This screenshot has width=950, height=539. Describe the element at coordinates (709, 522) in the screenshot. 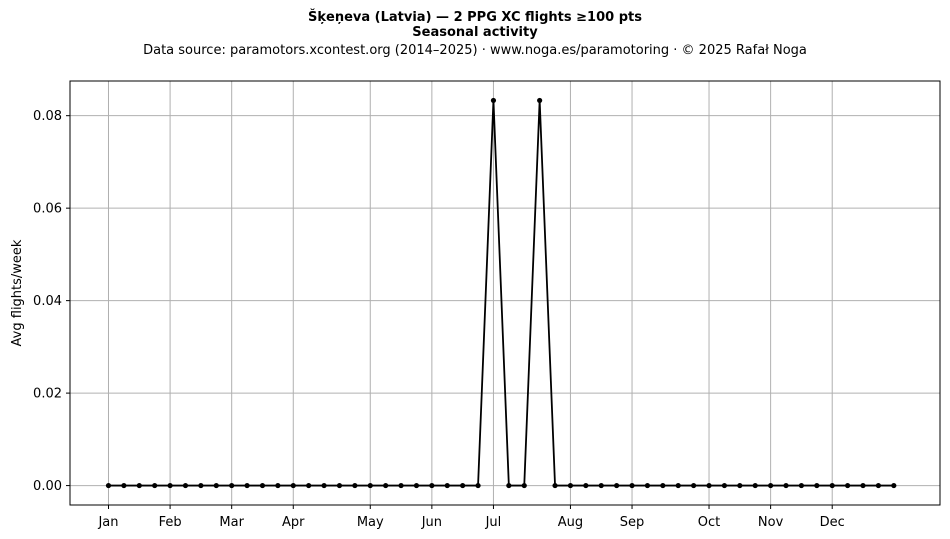

I see `x-tick-label: Oct` at that location.